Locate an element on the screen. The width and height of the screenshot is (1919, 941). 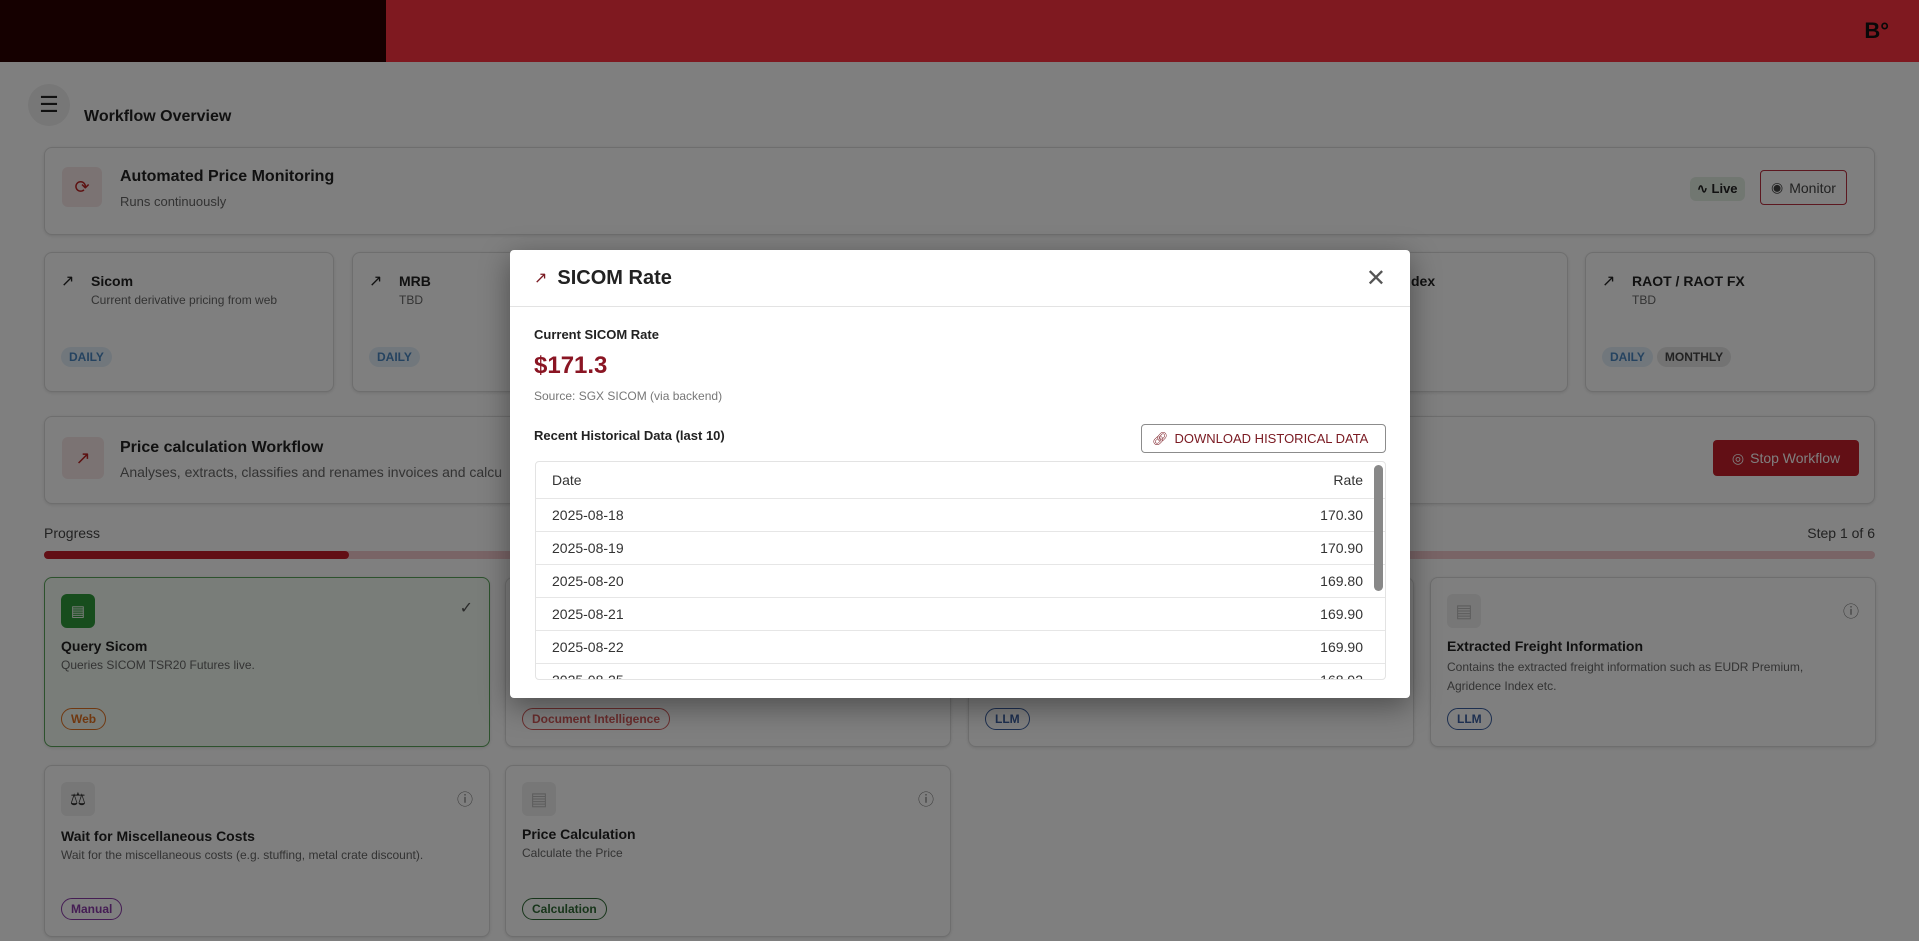
link-icon: 🔗︎ is located at coordinates (1160, 438).